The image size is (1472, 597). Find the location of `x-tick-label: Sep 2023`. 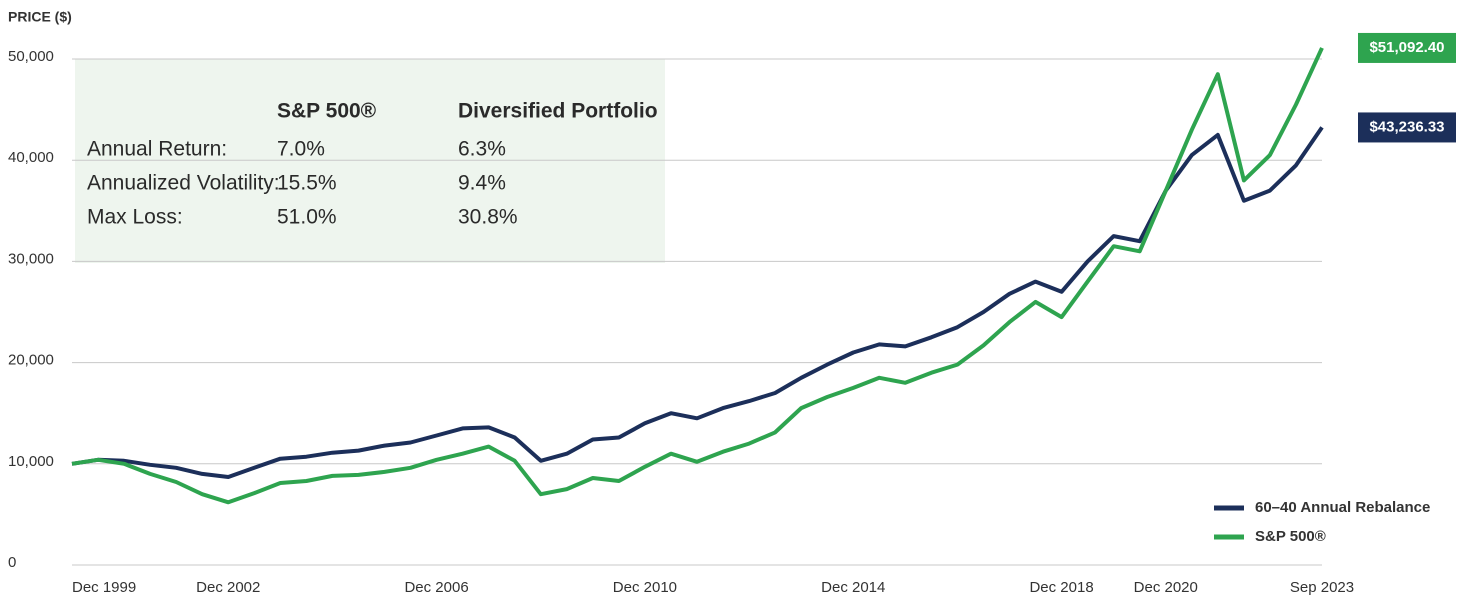

x-tick-label: Sep 2023 is located at coordinates (1322, 587).